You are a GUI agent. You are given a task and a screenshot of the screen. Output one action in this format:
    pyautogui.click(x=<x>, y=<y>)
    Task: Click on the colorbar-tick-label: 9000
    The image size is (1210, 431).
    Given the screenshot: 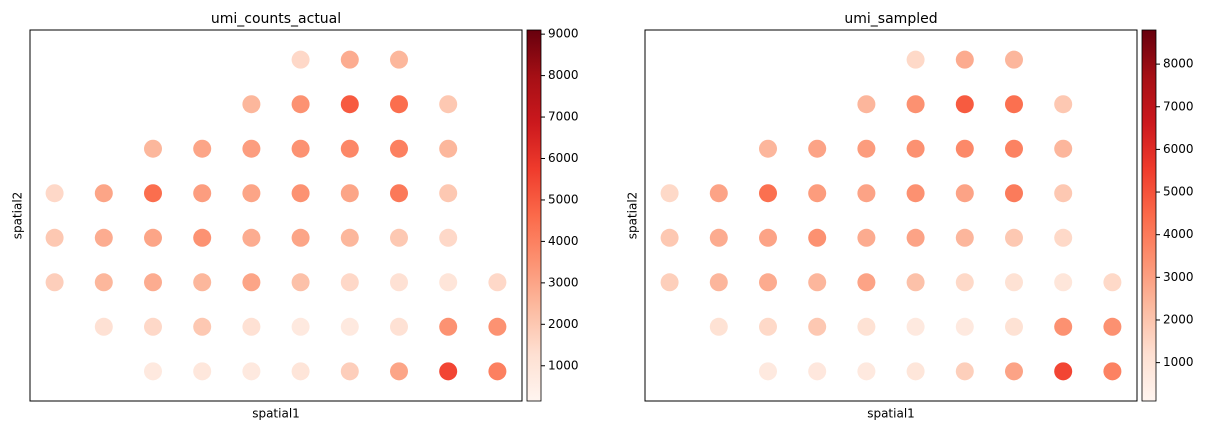 What is the action you would take?
    pyautogui.click(x=563, y=34)
    